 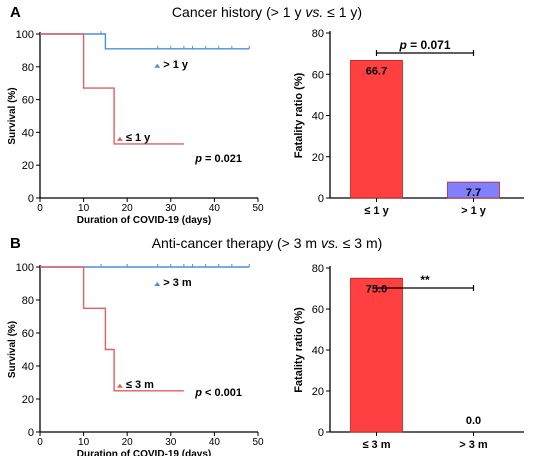 I want to click on data-label: 66.7, so click(x=376, y=71).